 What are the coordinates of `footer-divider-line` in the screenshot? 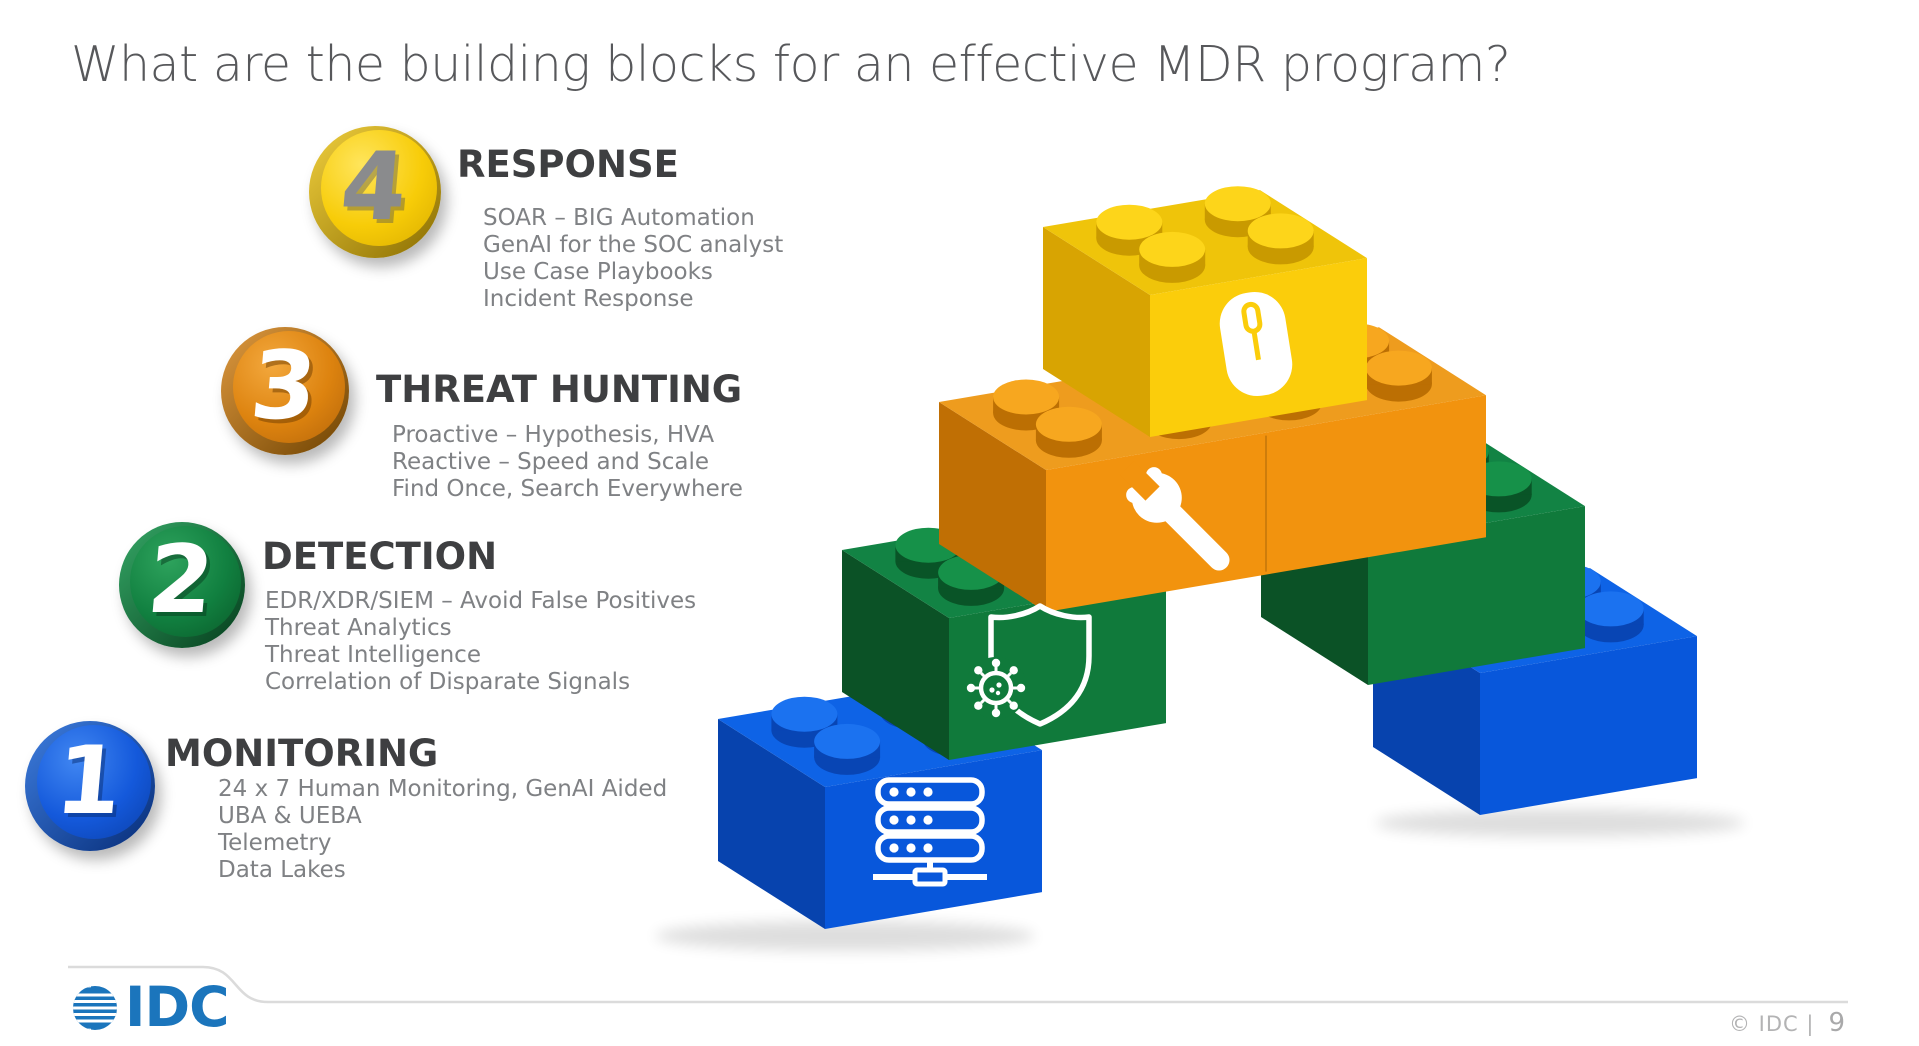 It's located at (958, 984).